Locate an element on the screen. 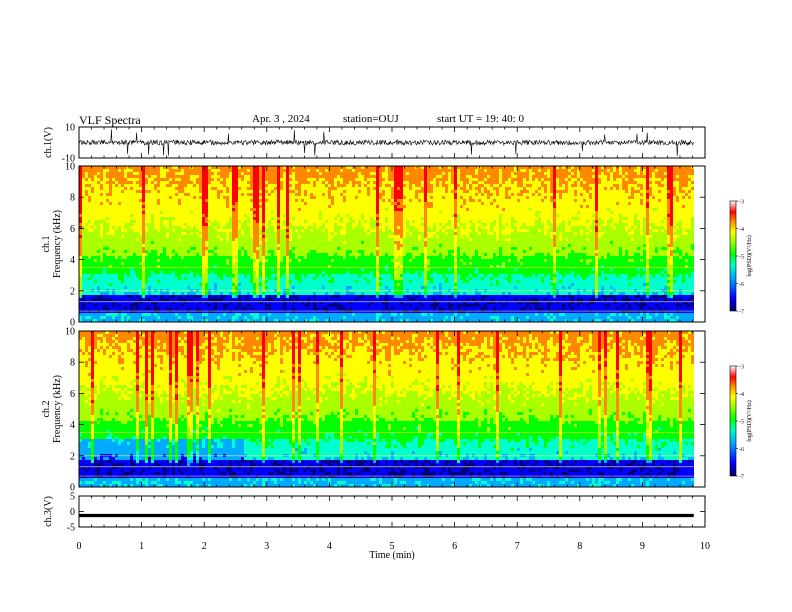 The width and height of the screenshot is (792, 612). x-tick-label: 7 is located at coordinates (517, 546).